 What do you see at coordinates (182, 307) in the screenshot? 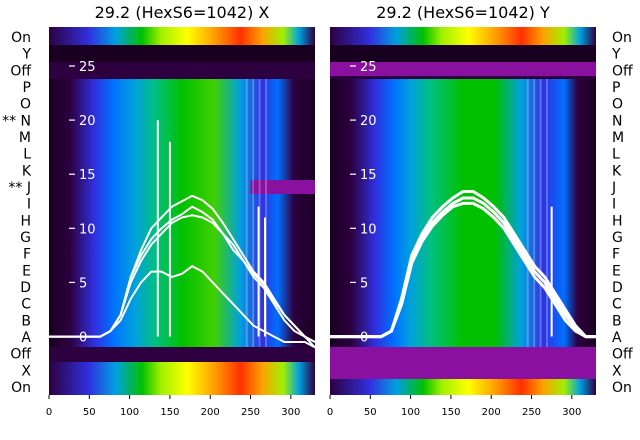
I see `profile-line` at bounding box center [182, 307].